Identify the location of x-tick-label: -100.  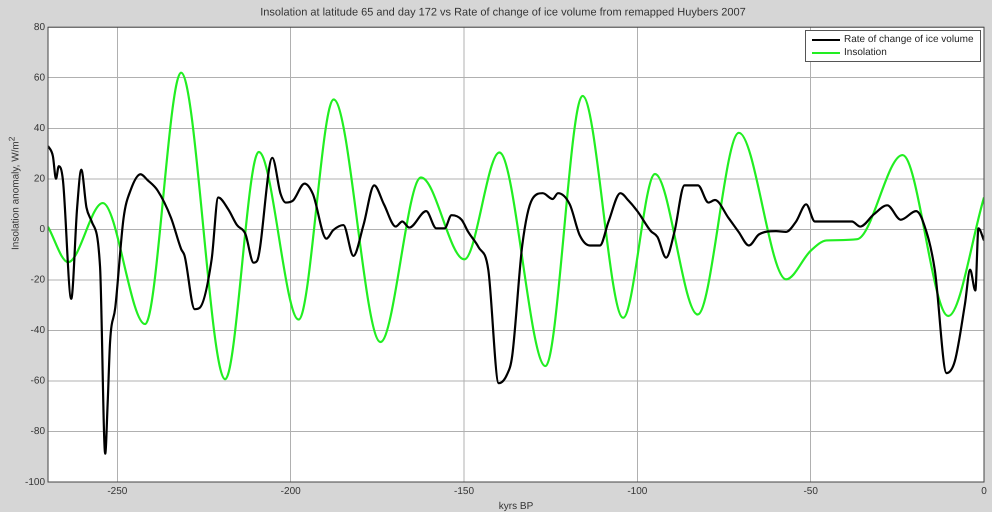
(637, 491).